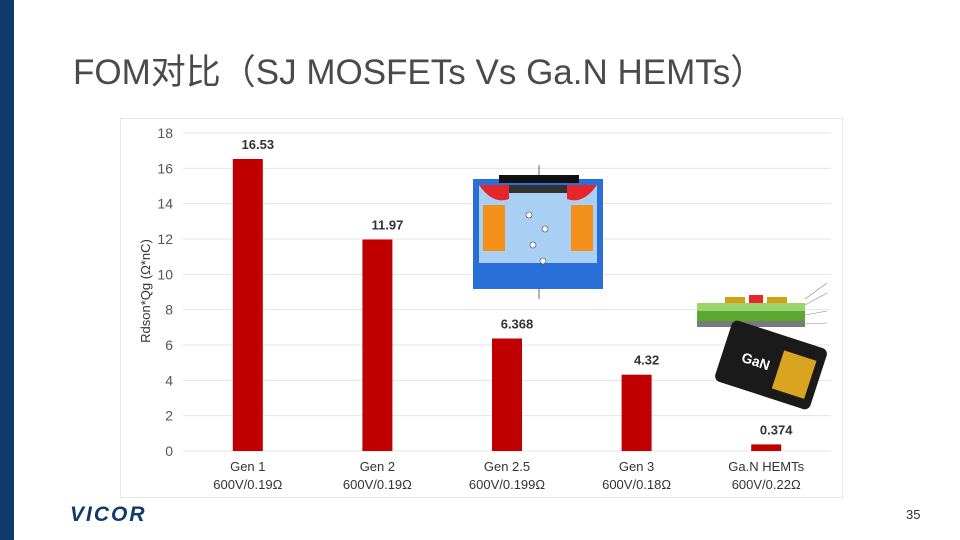  I want to click on category-label: Gen 2.5, so click(507, 466).